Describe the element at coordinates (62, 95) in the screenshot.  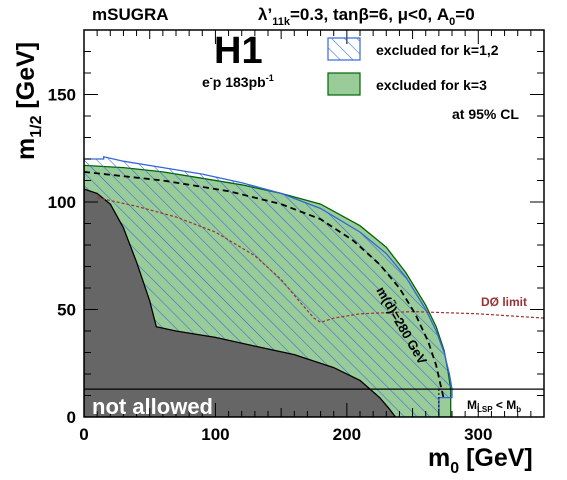
I see `y-tick-label: 150` at that location.